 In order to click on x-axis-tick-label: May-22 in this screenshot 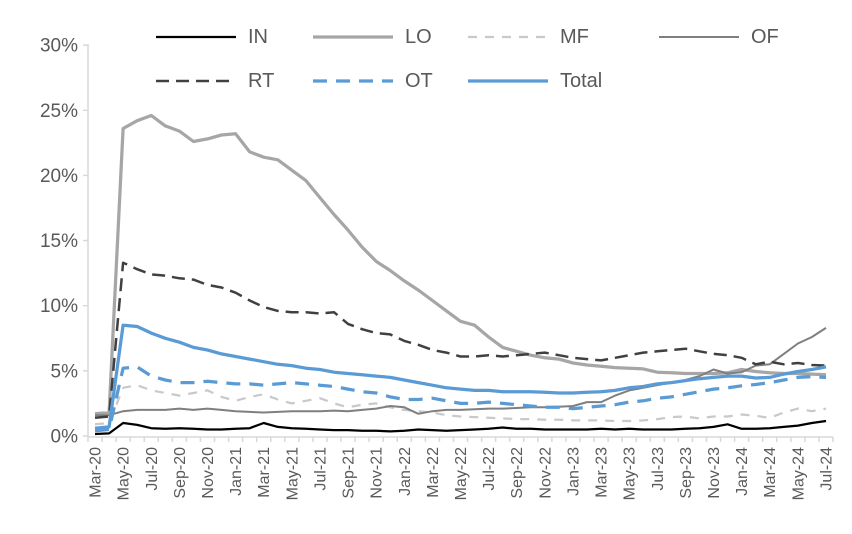, I will do `click(461, 473)`.